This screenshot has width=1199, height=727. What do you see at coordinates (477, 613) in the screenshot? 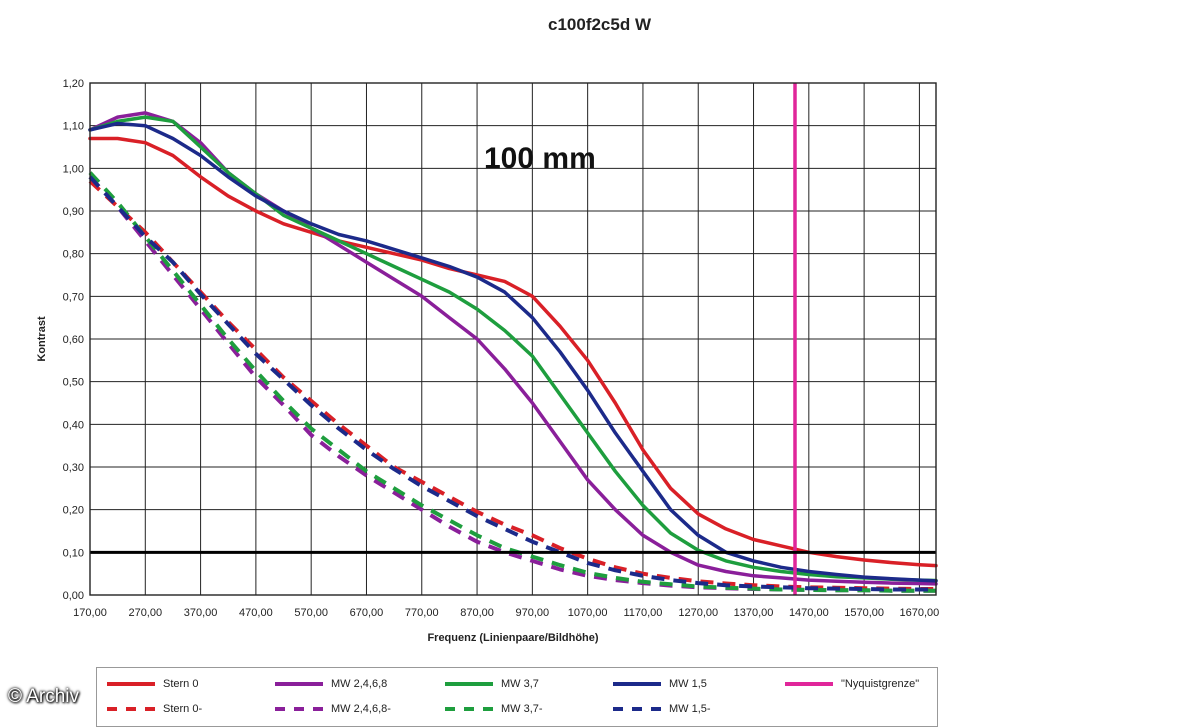
I see `x-tick-label: 870,00` at bounding box center [477, 613].